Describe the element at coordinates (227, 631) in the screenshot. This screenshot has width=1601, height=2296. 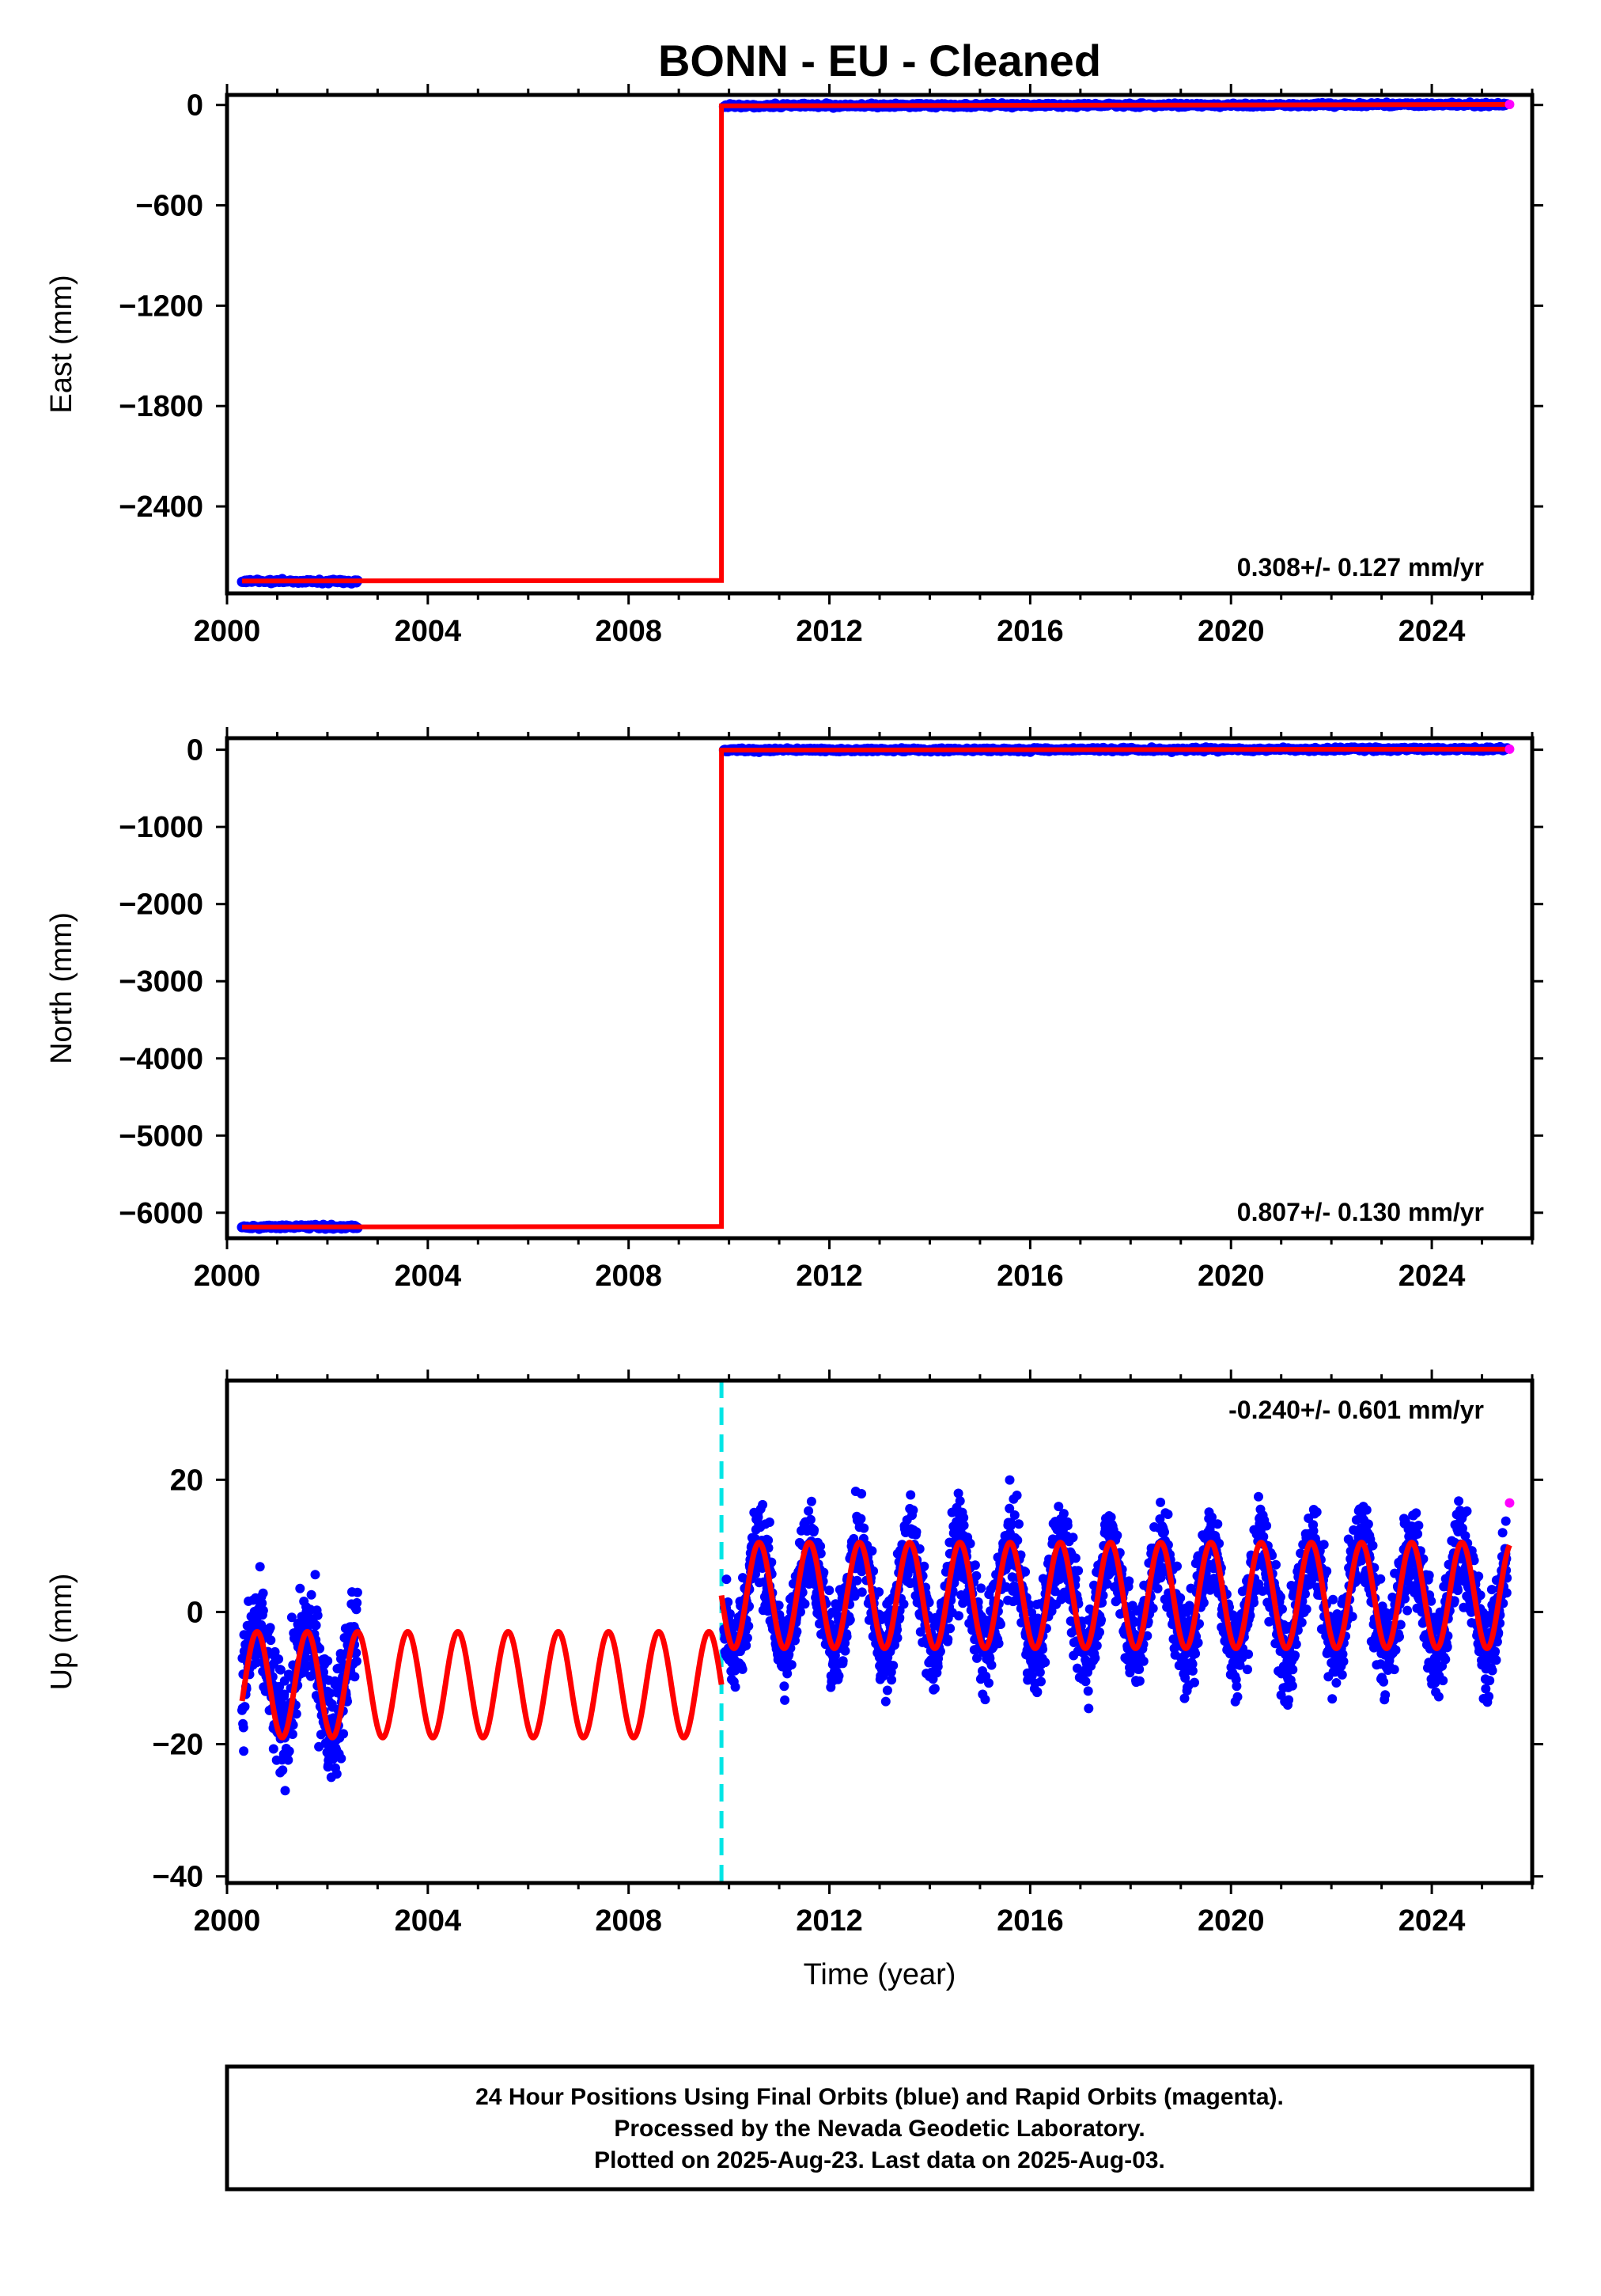
I see `x-tick-label: 2000` at that location.